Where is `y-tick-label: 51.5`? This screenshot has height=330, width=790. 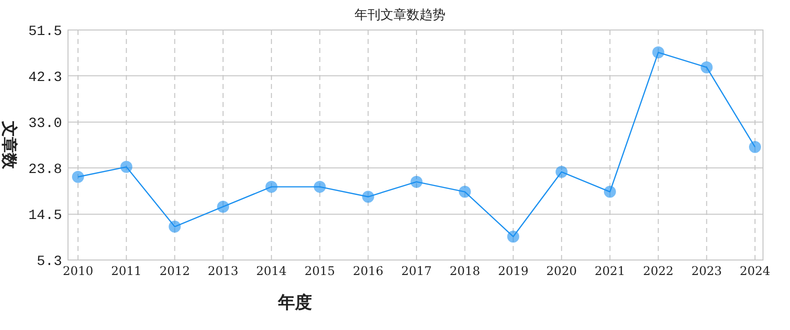 y-tick-label: 51.5 is located at coordinates (45, 32).